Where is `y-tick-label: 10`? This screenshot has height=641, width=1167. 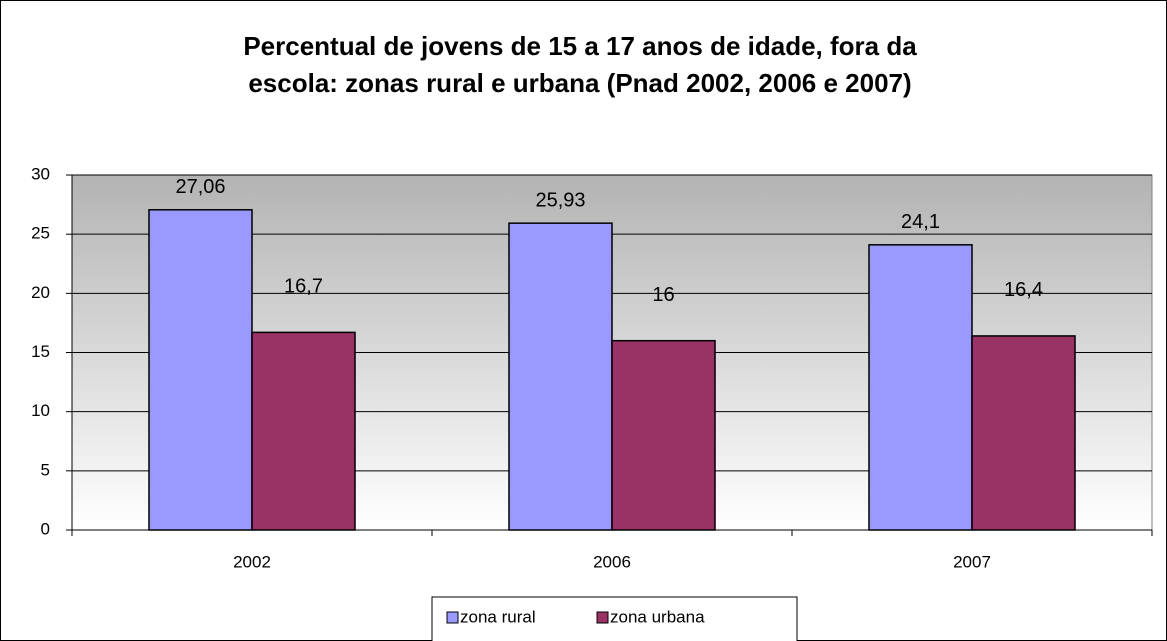
y-tick-label: 10 is located at coordinates (40, 410).